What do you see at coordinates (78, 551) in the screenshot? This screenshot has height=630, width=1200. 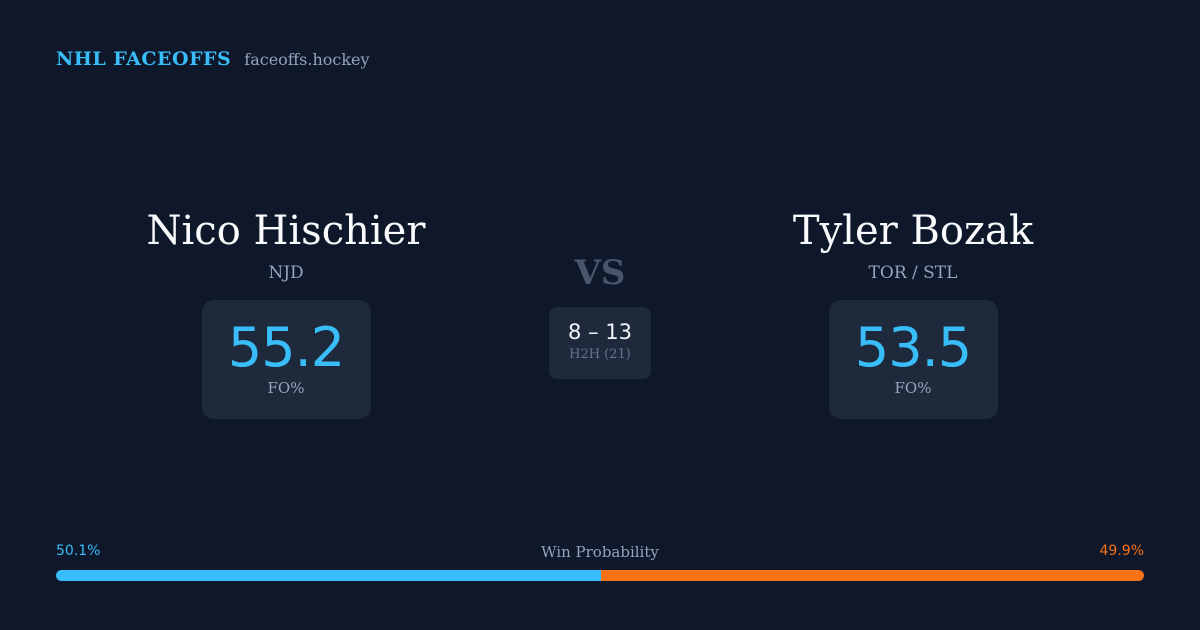 I see `win-probability-left: 50.1%` at bounding box center [78, 551].